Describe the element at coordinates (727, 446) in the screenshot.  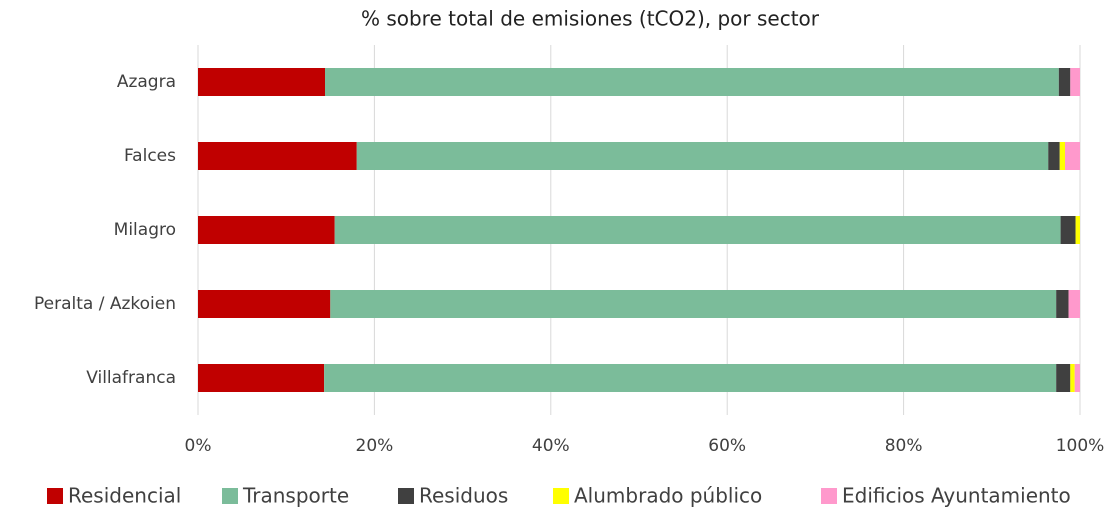
I see `x-tick-label: 60%` at that location.